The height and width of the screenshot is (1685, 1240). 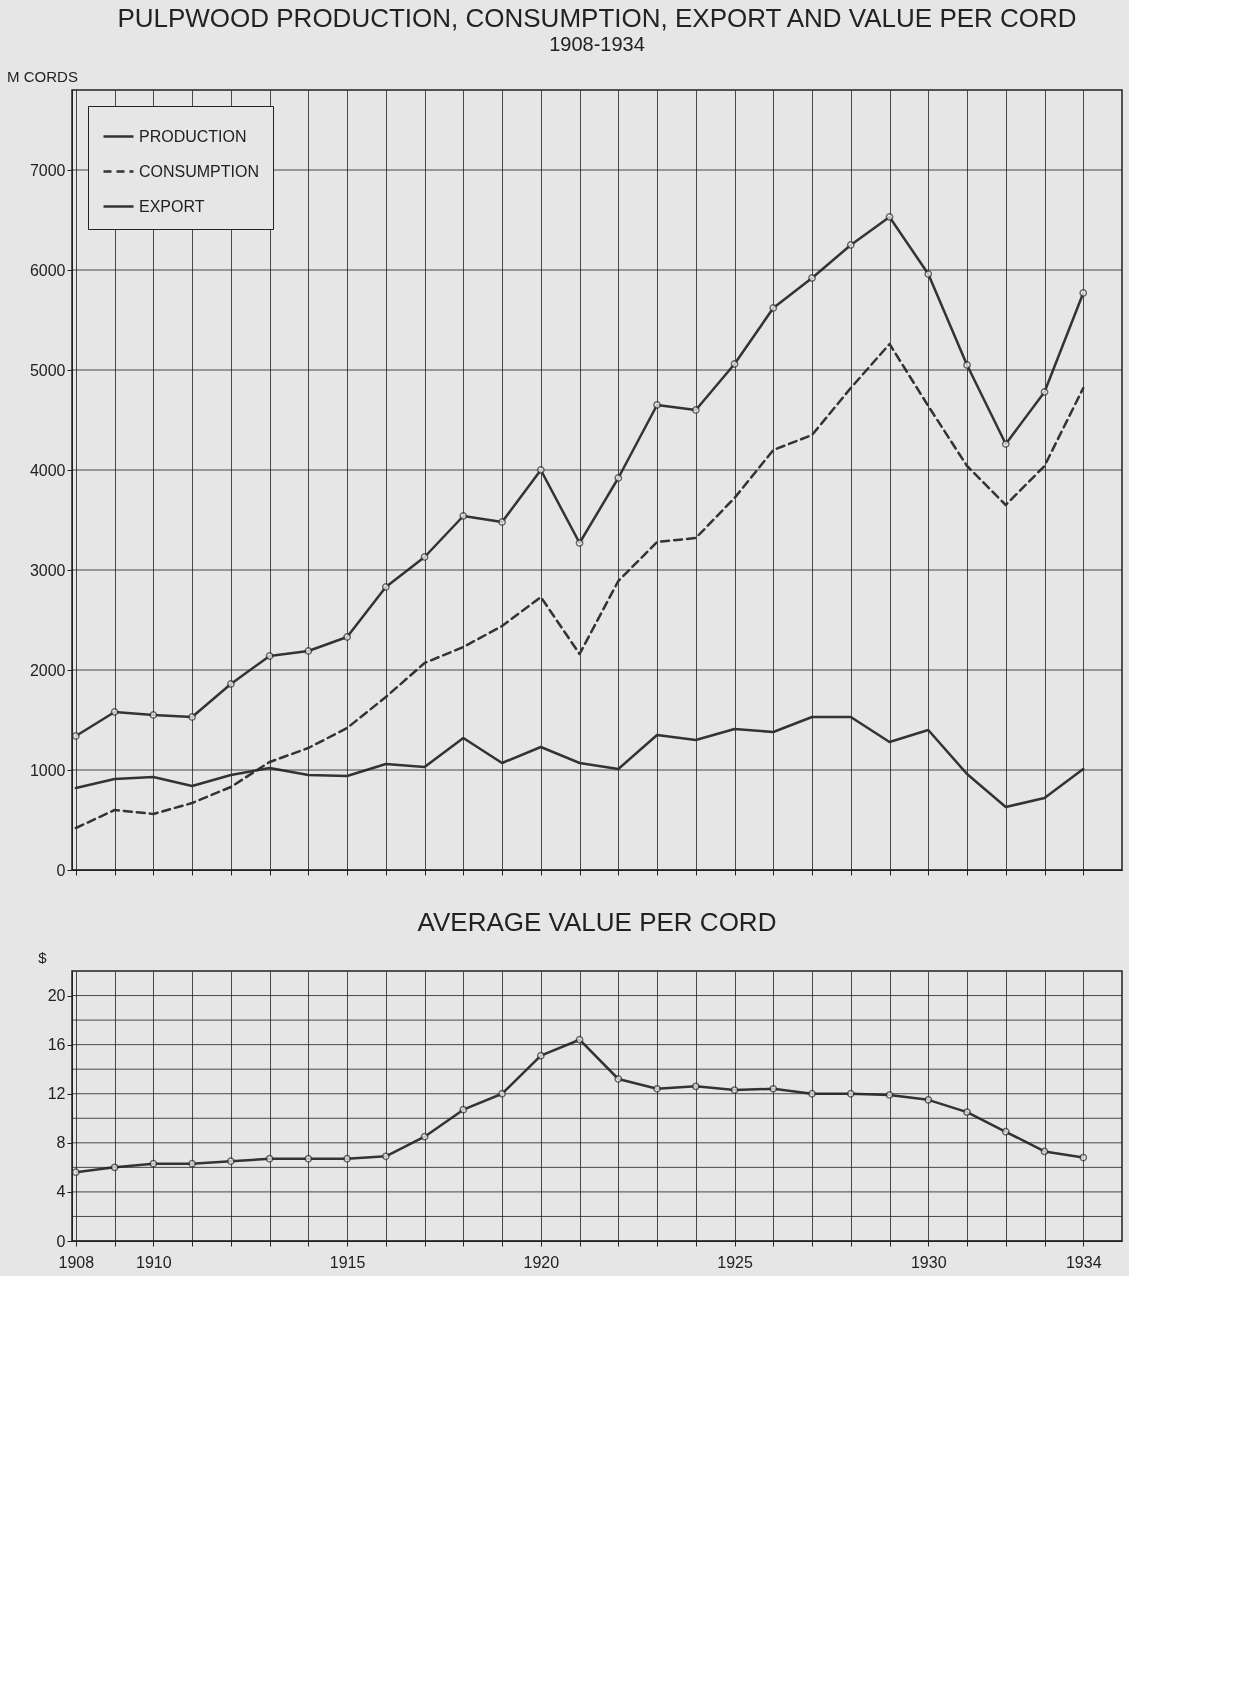 I want to click on legend-label: EXPORT, so click(x=172, y=206).